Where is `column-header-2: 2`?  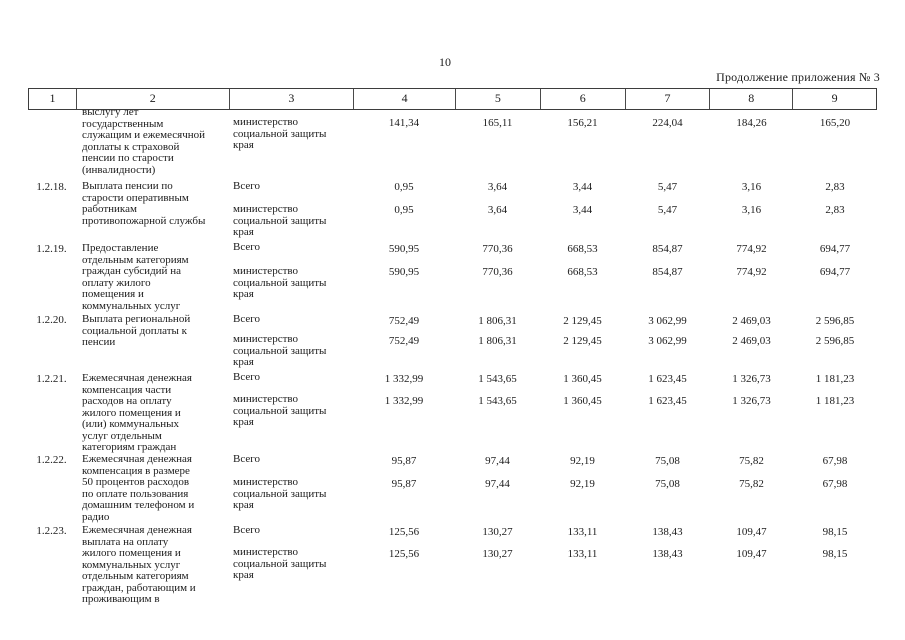 column-header-2: 2 is located at coordinates (152, 99).